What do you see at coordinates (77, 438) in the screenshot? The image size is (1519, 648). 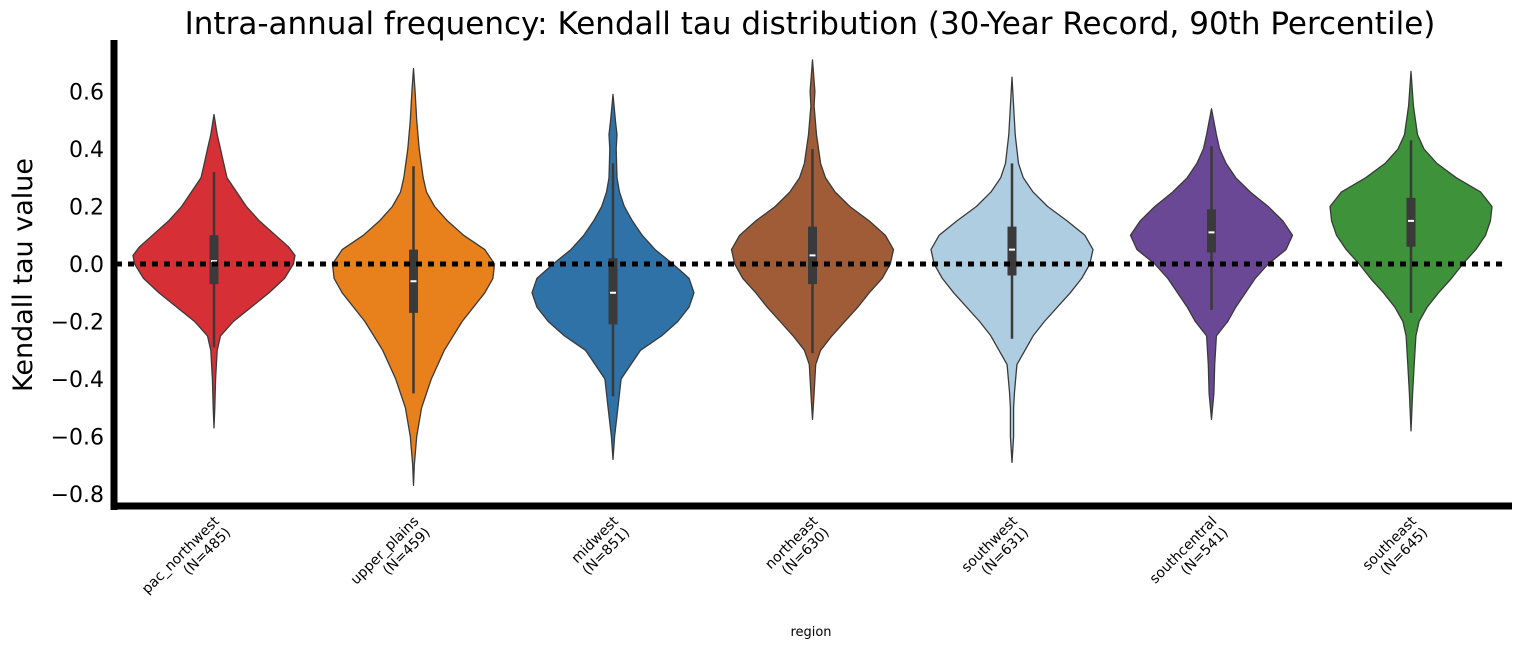 I see `y-tick-label: −0.6` at bounding box center [77, 438].